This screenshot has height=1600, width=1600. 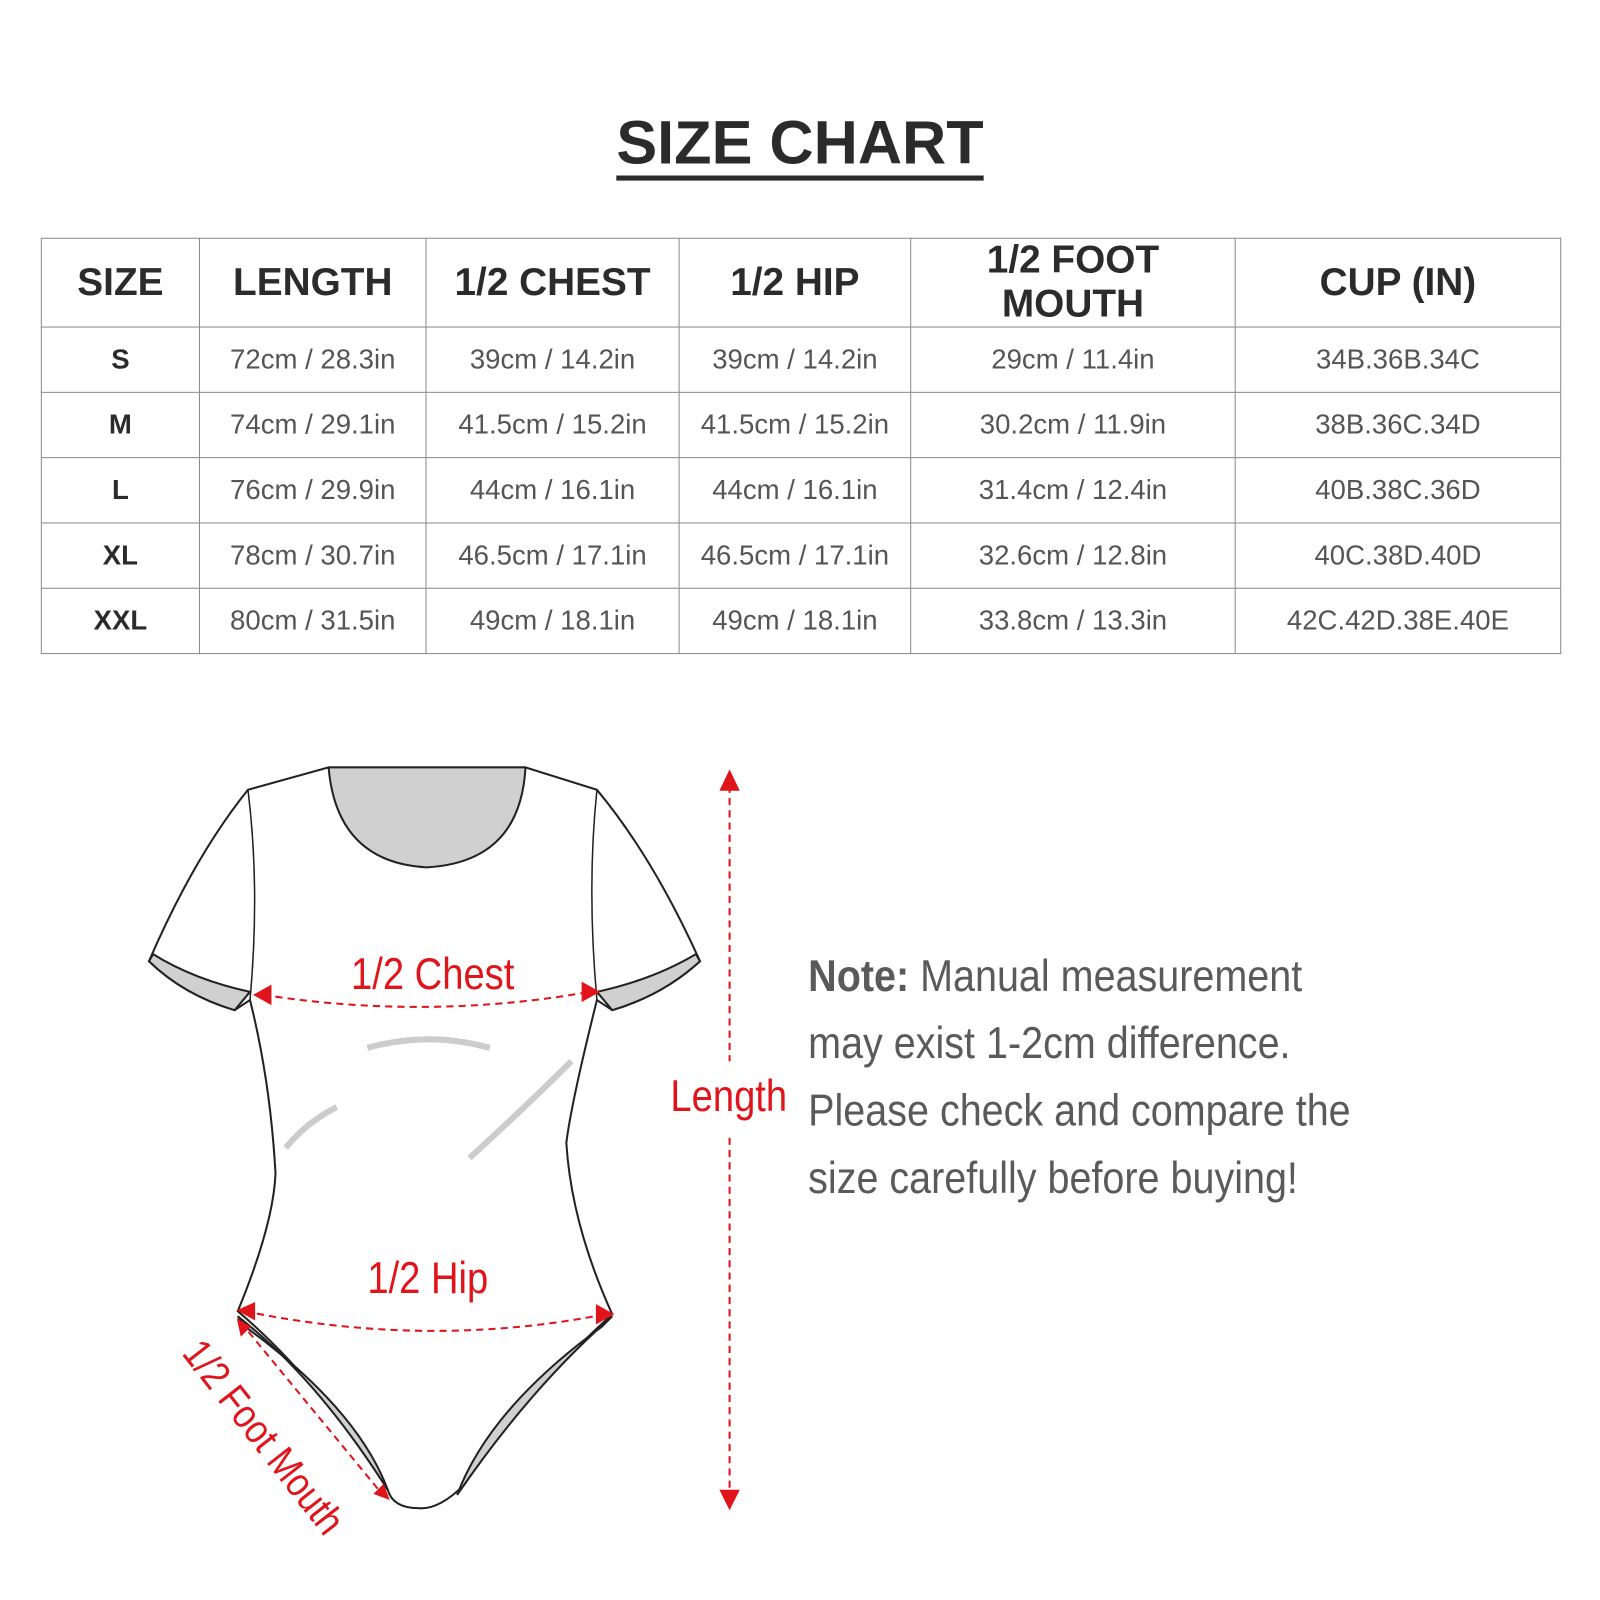 I want to click on cell-size: XXL, so click(x=120, y=621).